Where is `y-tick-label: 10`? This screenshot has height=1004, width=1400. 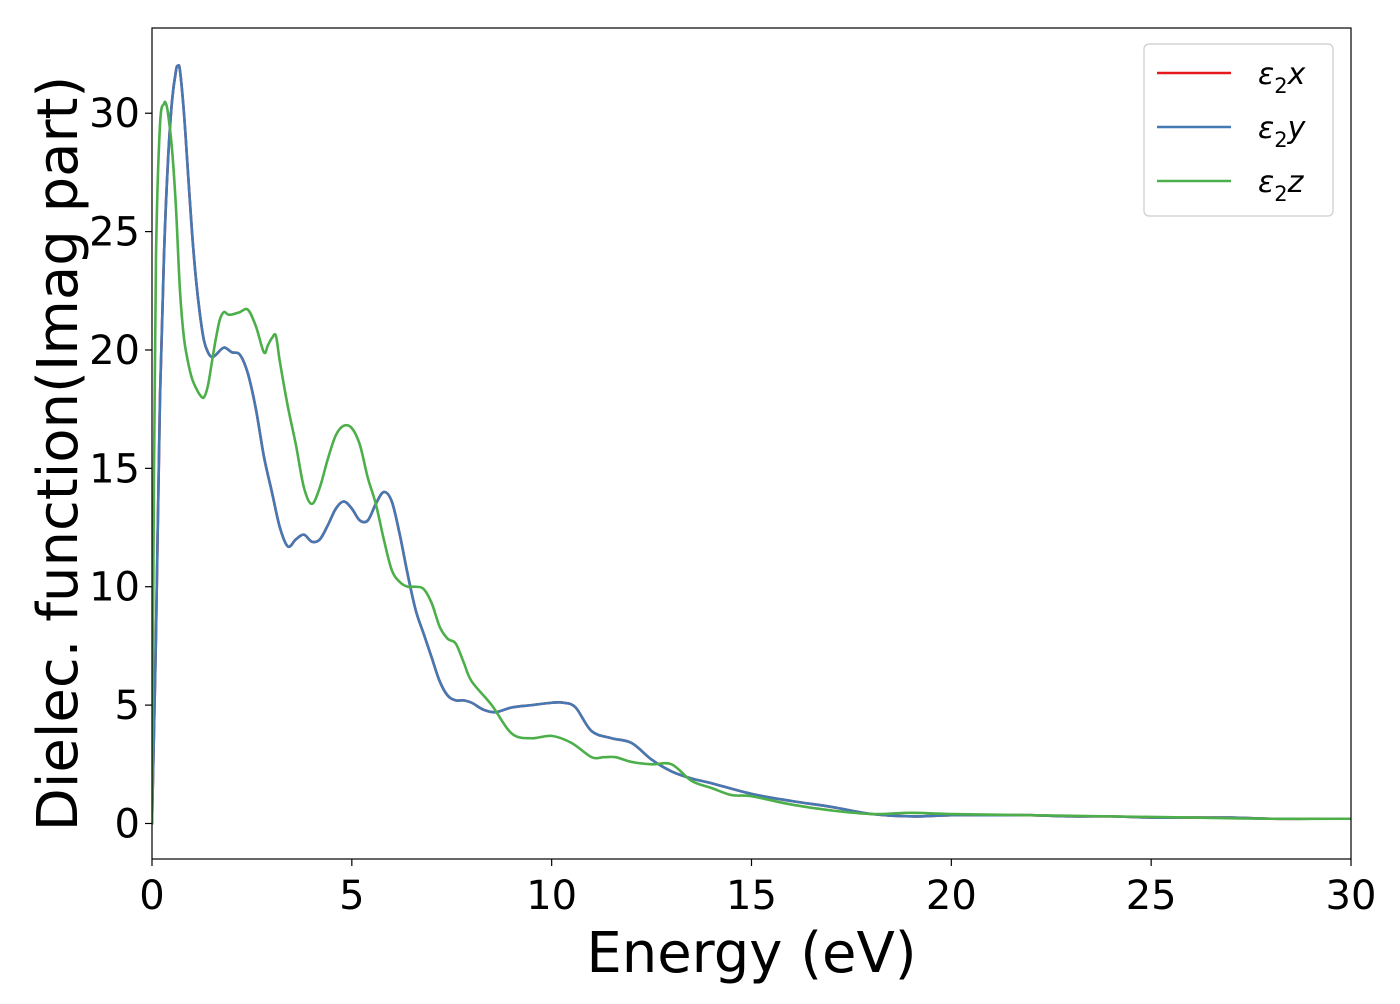 y-tick-label: 10 is located at coordinates (114, 588).